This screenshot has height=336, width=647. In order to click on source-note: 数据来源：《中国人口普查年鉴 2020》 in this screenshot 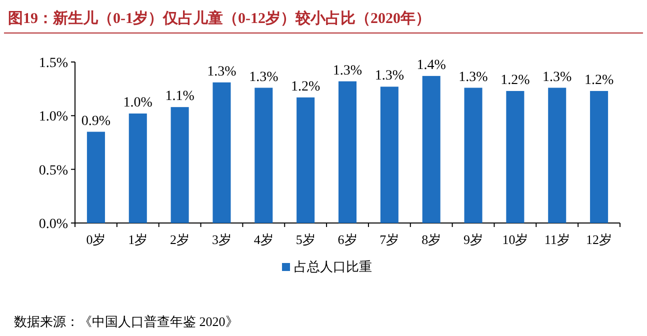, I will do `click(126, 321)`.